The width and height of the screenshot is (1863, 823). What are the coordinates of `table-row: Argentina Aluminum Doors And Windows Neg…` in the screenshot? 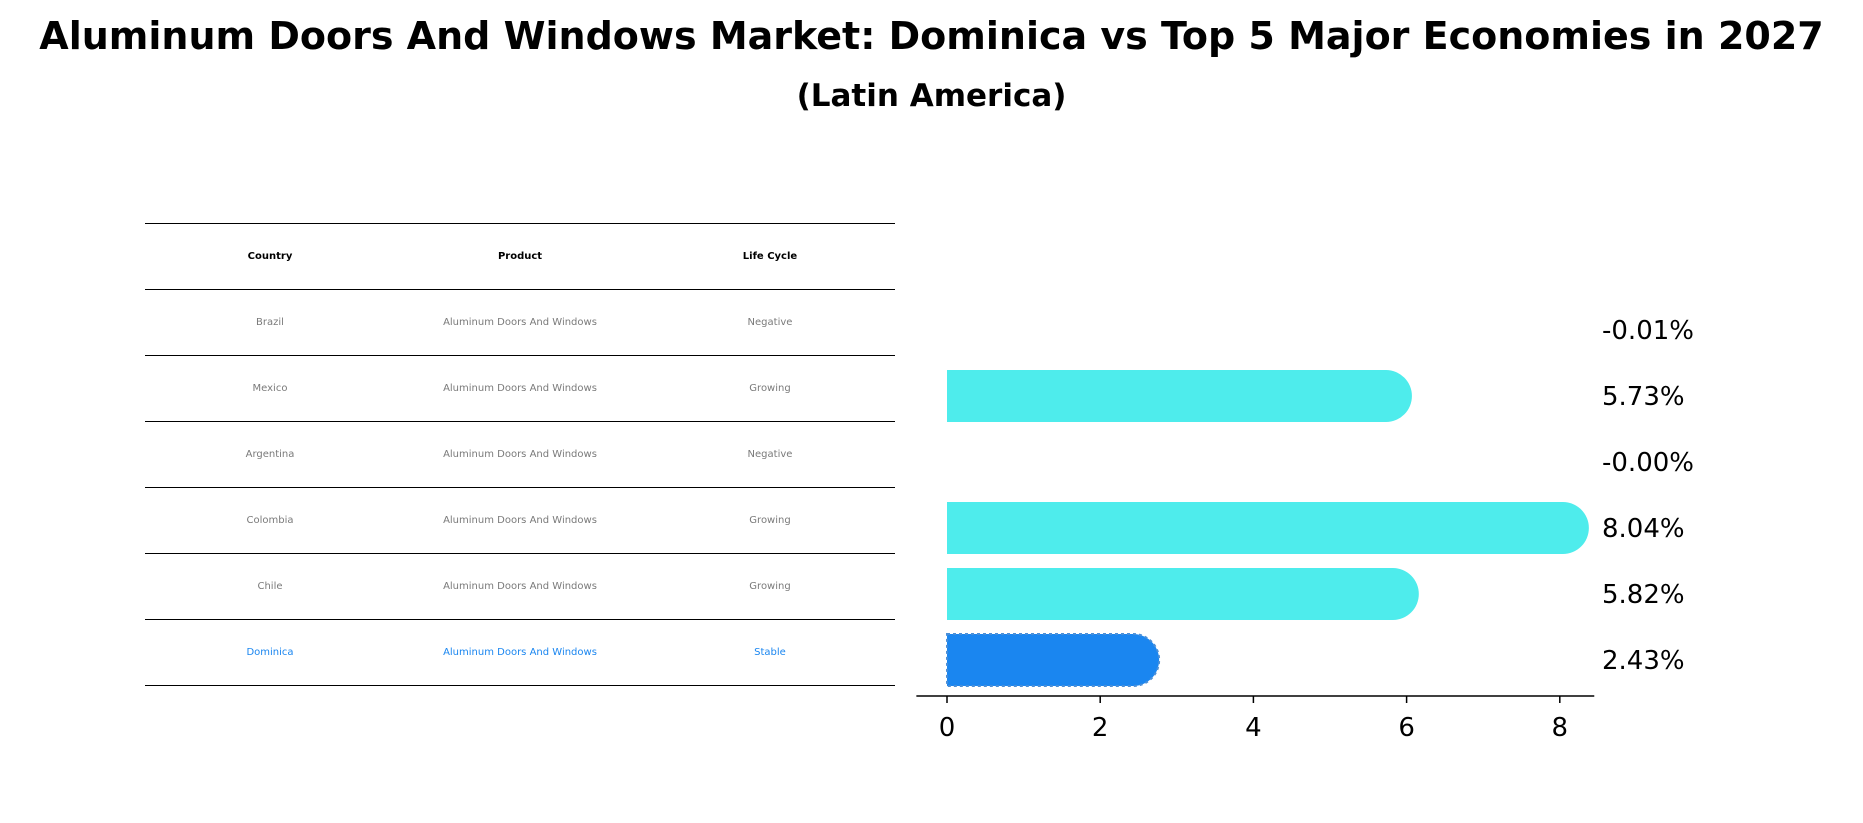 It's located at (520, 455).